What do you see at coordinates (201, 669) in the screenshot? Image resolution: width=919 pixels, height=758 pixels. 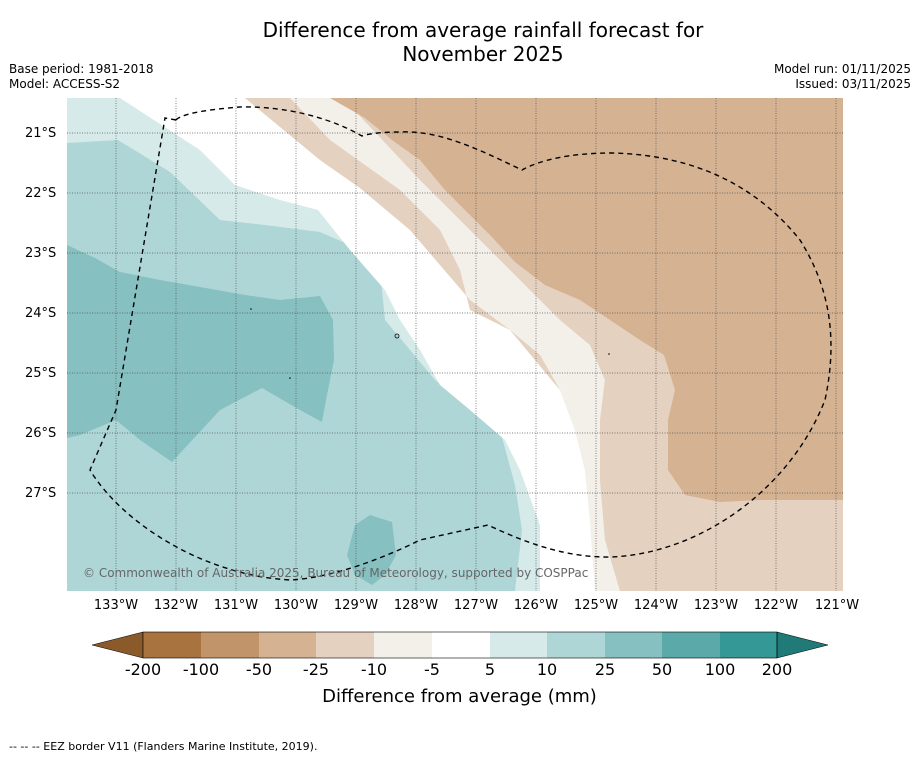 I see `colorbar-tick: -100` at bounding box center [201, 669].